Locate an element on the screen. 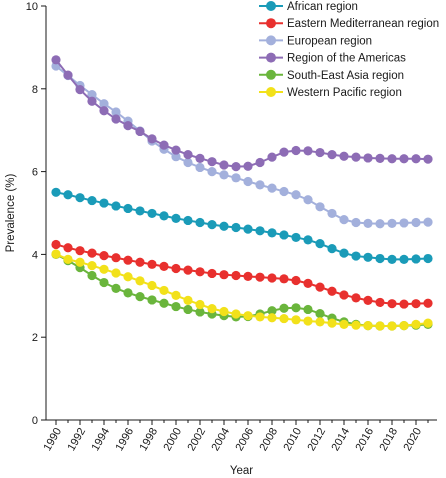 This screenshot has width=446, height=478. x-tick-label: 1992 is located at coordinates (76, 439).